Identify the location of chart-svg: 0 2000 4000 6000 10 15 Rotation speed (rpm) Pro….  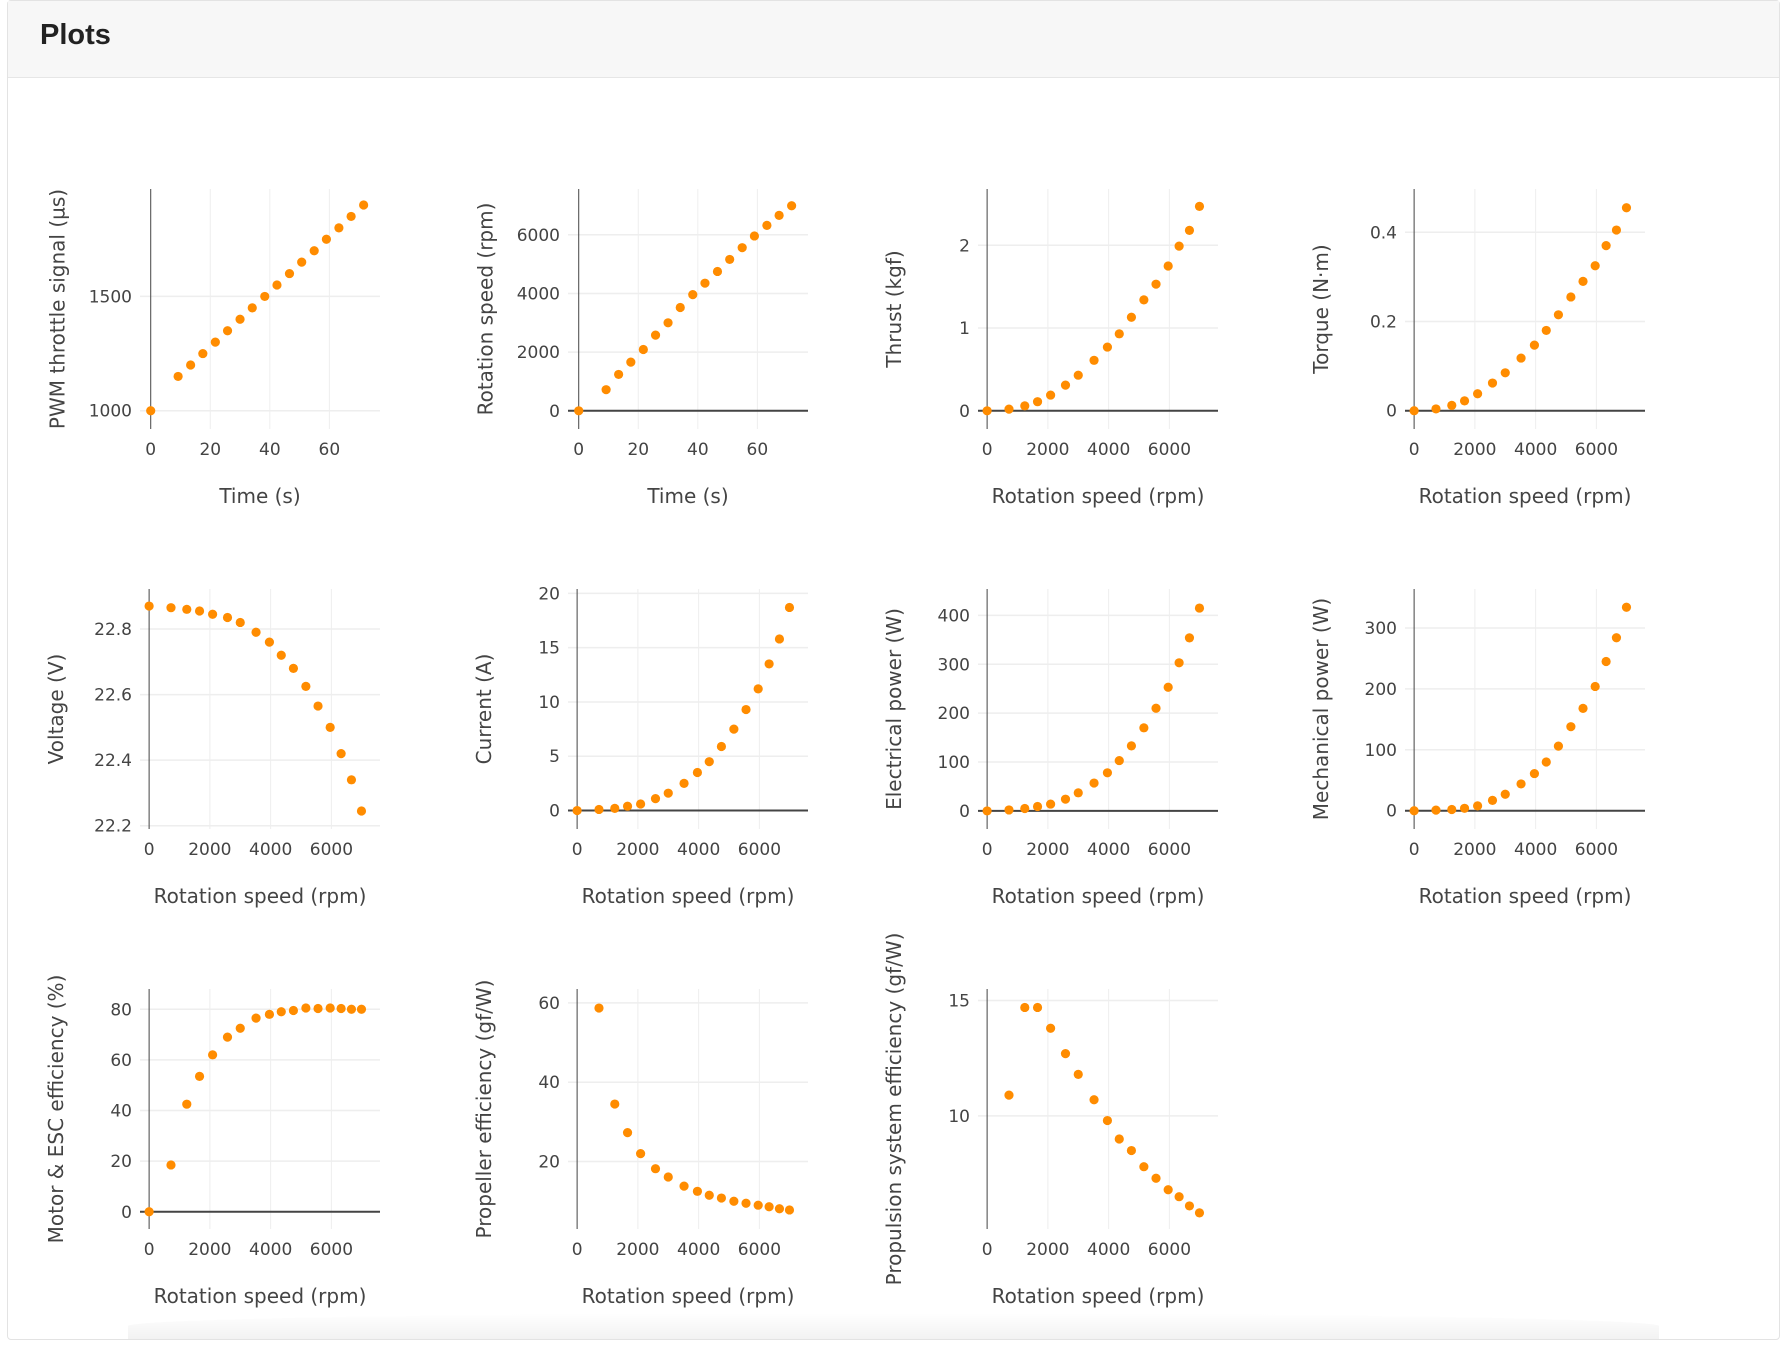
(1050, 1120).